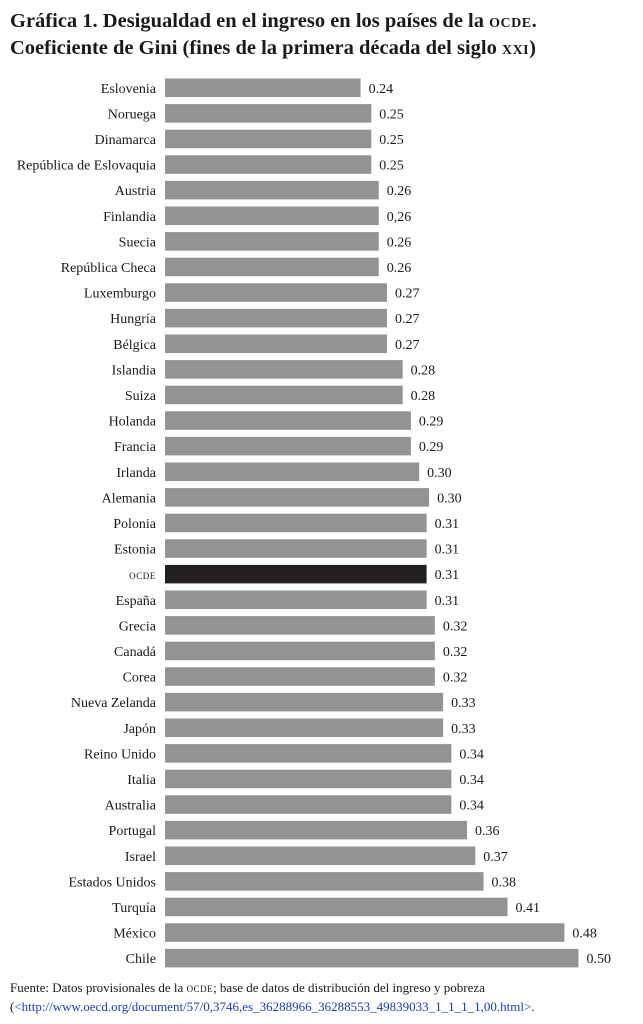  I want to click on bar-japon, so click(304, 727).